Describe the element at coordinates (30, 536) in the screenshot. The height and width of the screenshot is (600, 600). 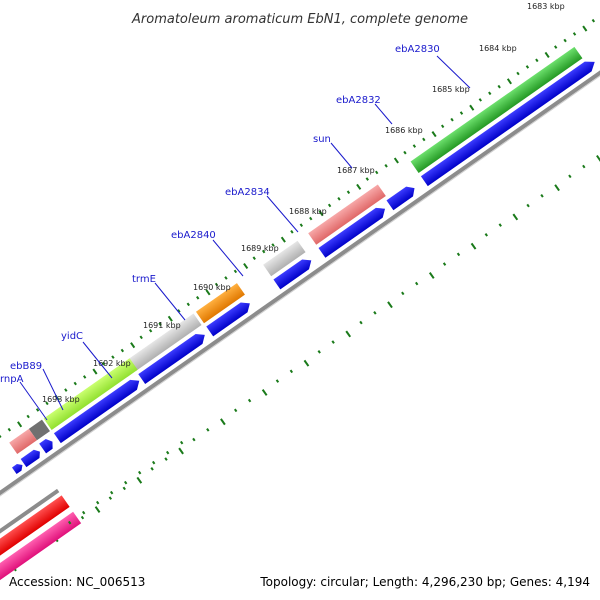
I see `backbone-lower` at that location.